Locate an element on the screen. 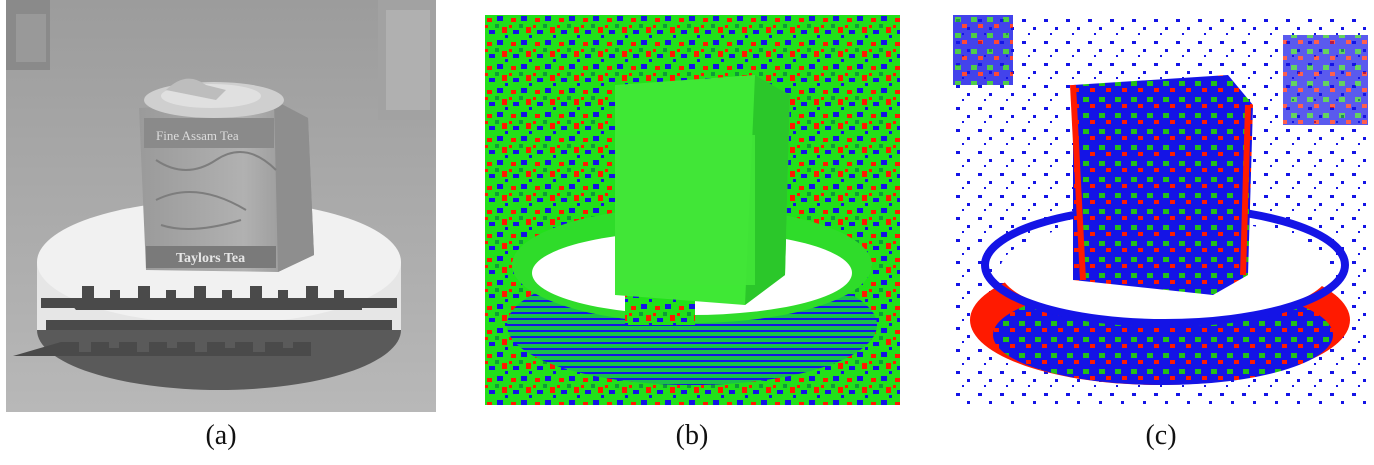 The width and height of the screenshot is (1374, 465). tin-bottom-label: Taylors Tea is located at coordinates (210, 258).